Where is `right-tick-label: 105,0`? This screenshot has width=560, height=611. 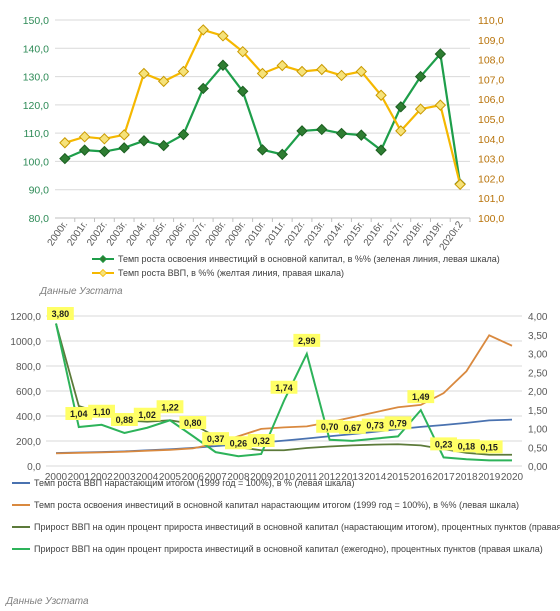
right-tick-label: 105,0 is located at coordinates (491, 120).